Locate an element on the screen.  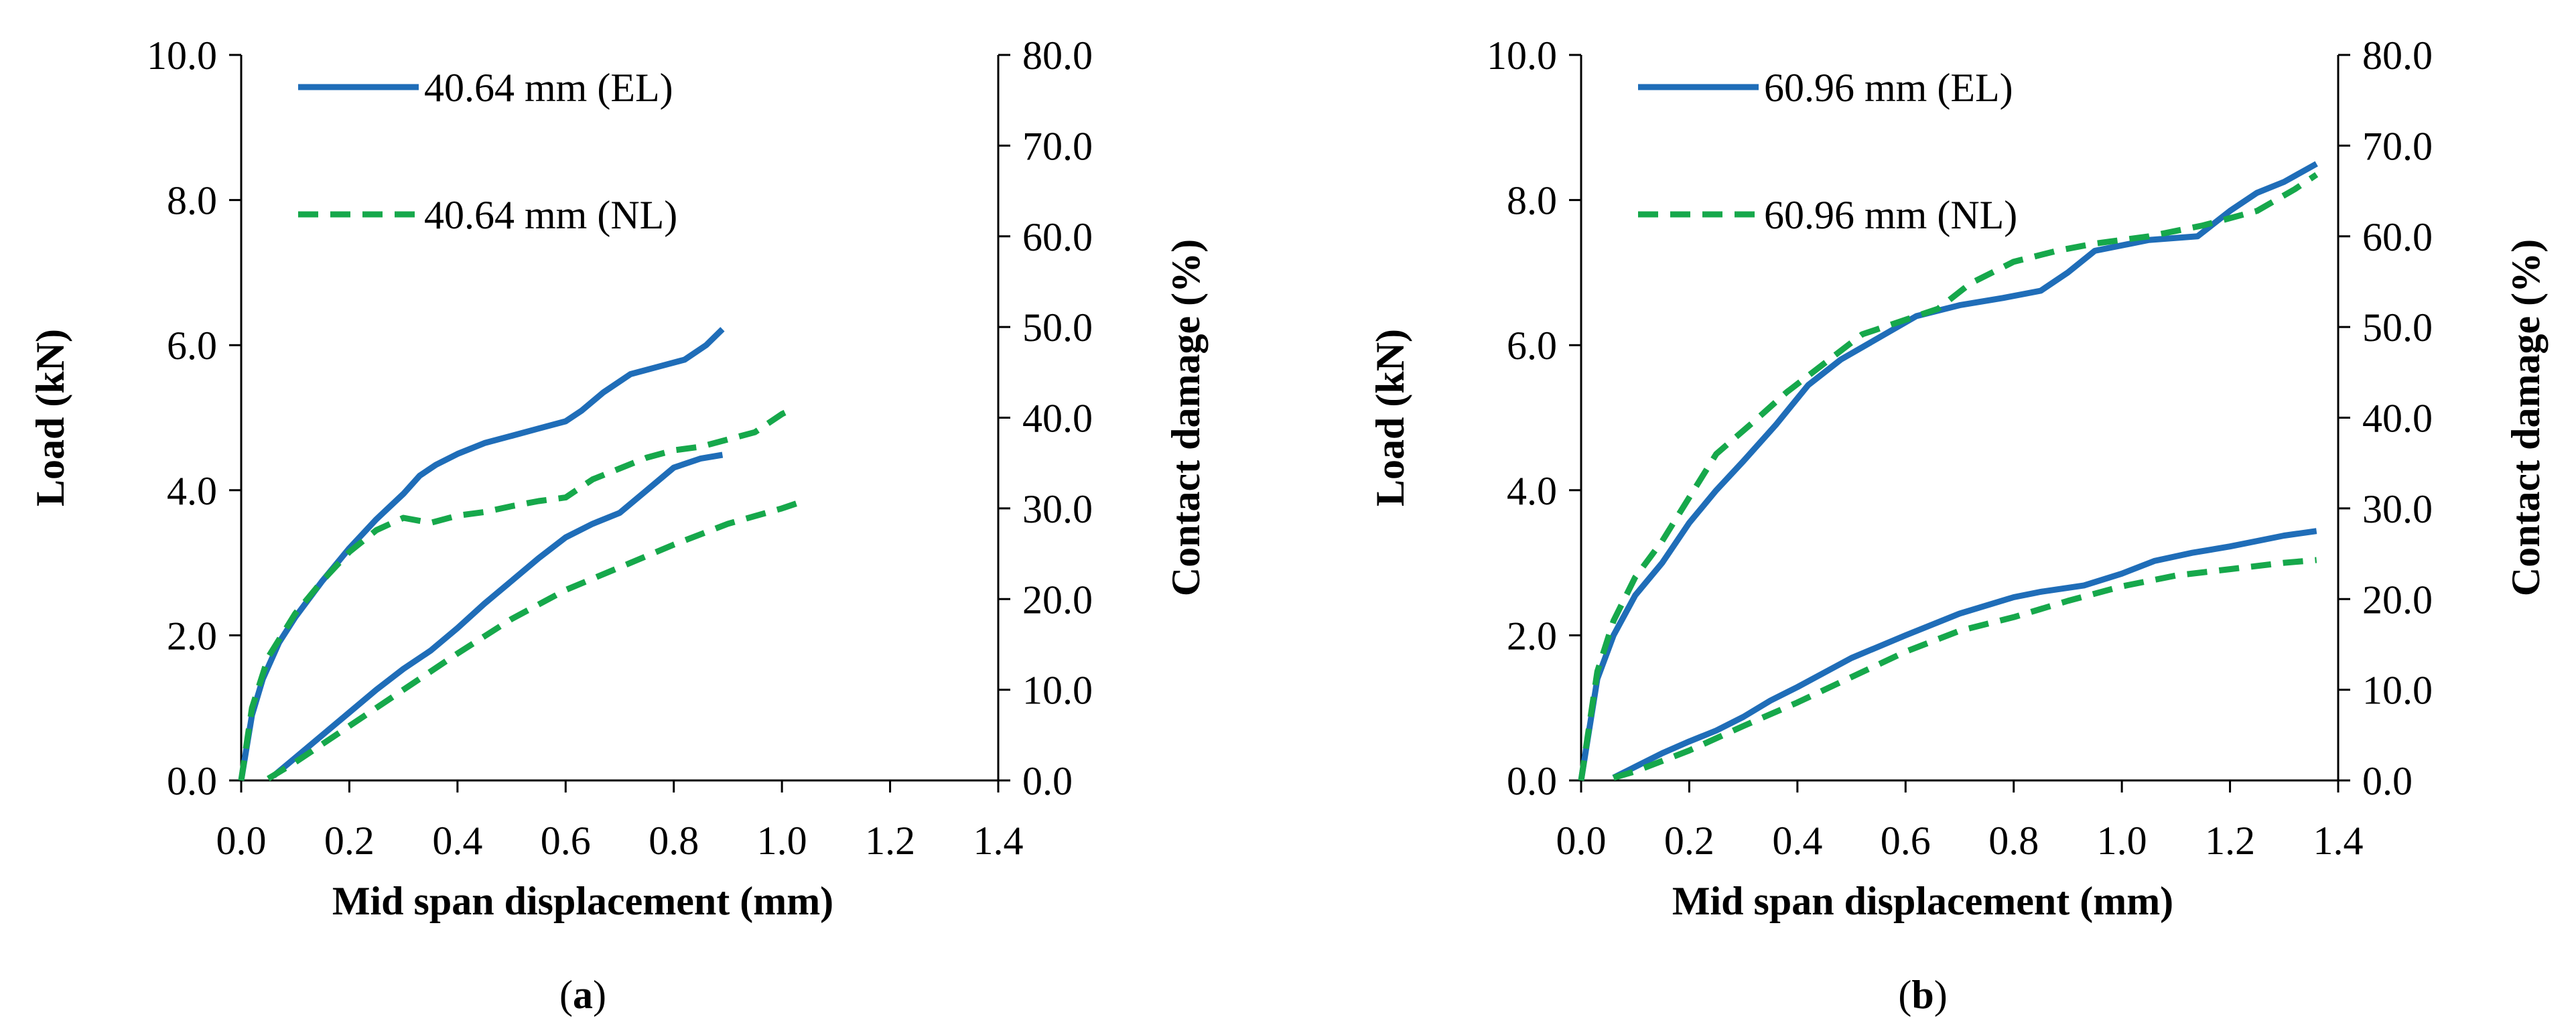
series-line-nl-load is located at coordinates (516, 593).